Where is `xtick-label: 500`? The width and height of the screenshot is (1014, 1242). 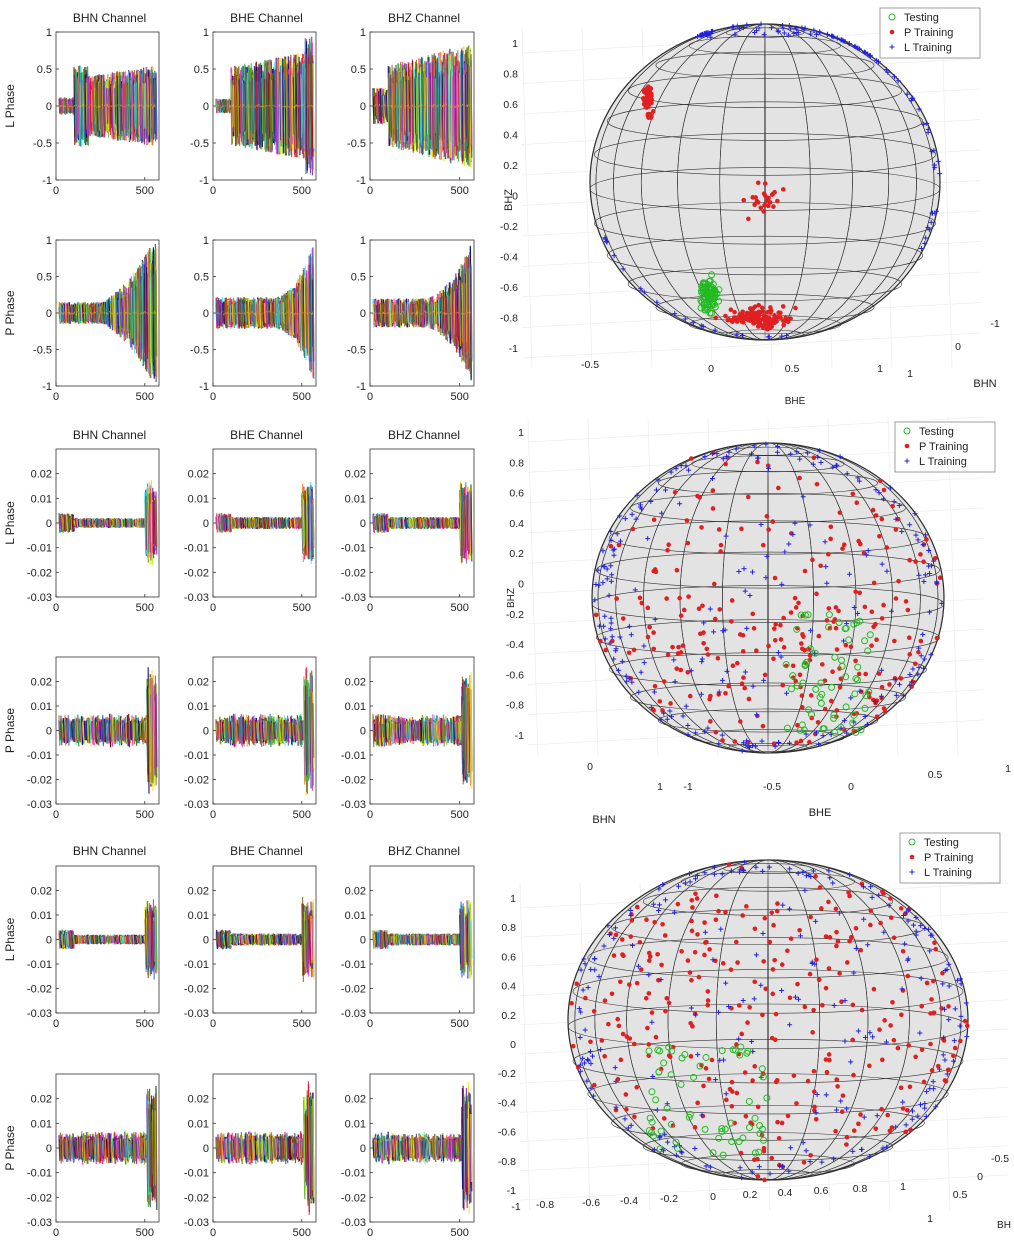 xtick-label: 500 is located at coordinates (145, 815).